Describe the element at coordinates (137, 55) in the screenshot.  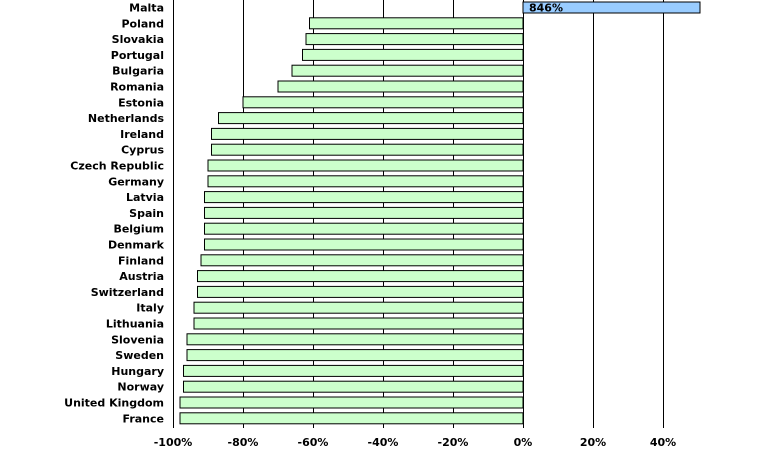
I see `category-label: Portugal` at that location.